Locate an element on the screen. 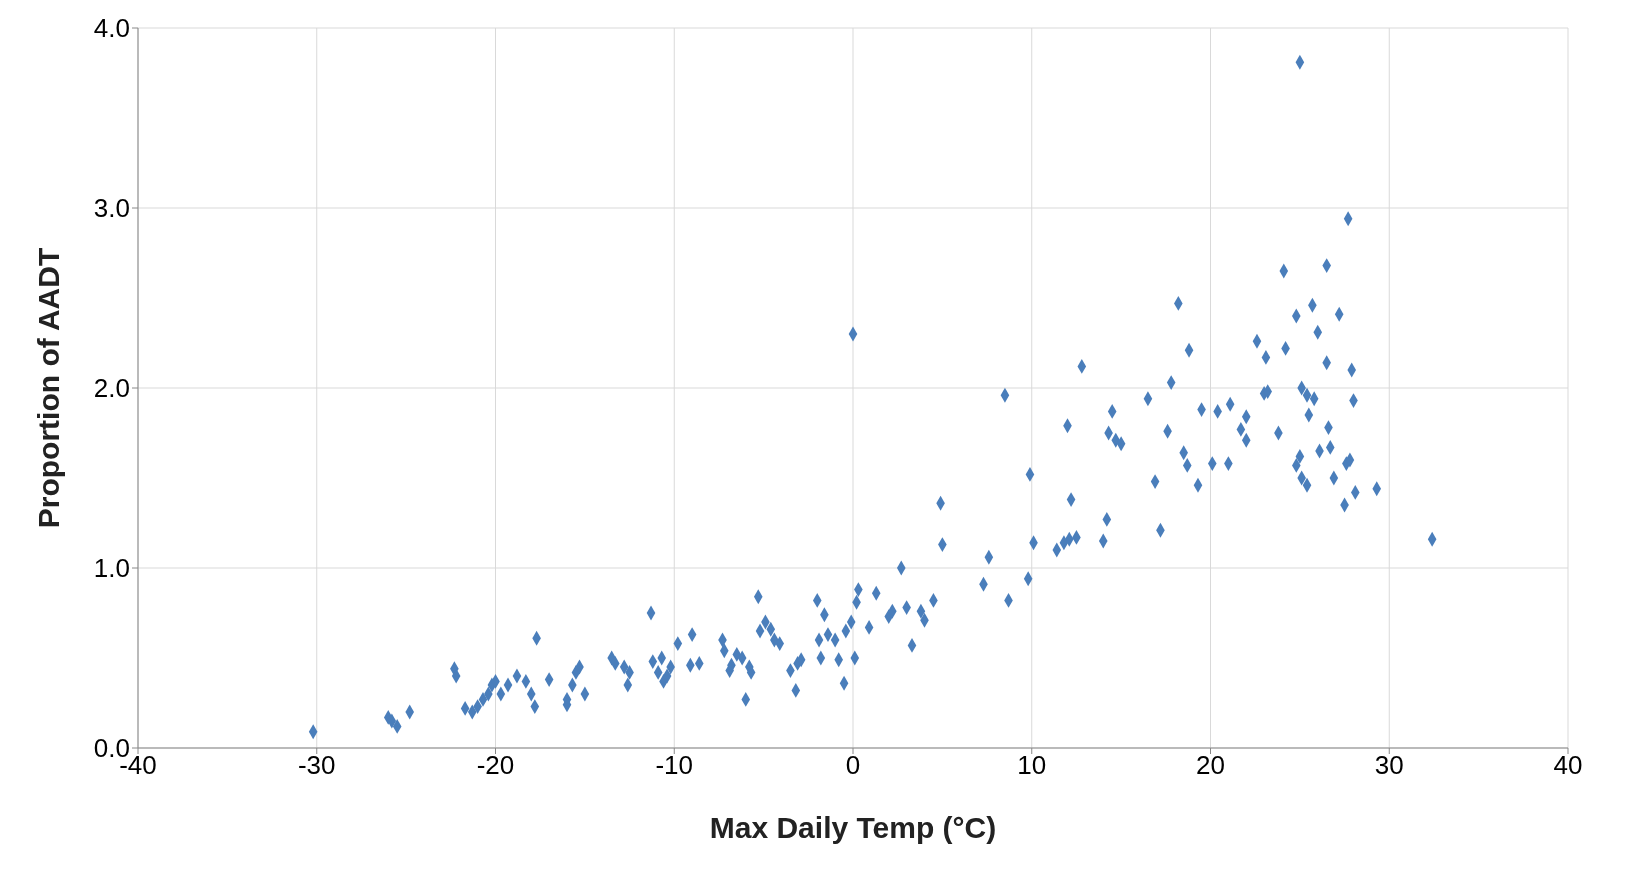 The height and width of the screenshot is (878, 1638). y-tick-label: 2.0 is located at coordinates (111, 388).